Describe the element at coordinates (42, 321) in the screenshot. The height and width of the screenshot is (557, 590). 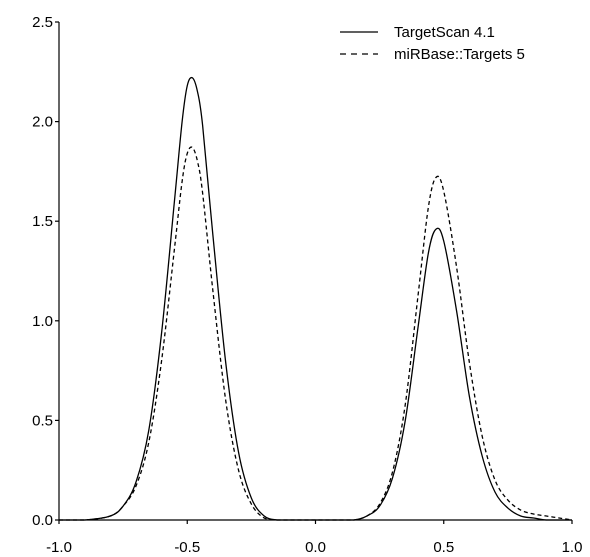
I see `y-tick-label: 1.0` at that location.